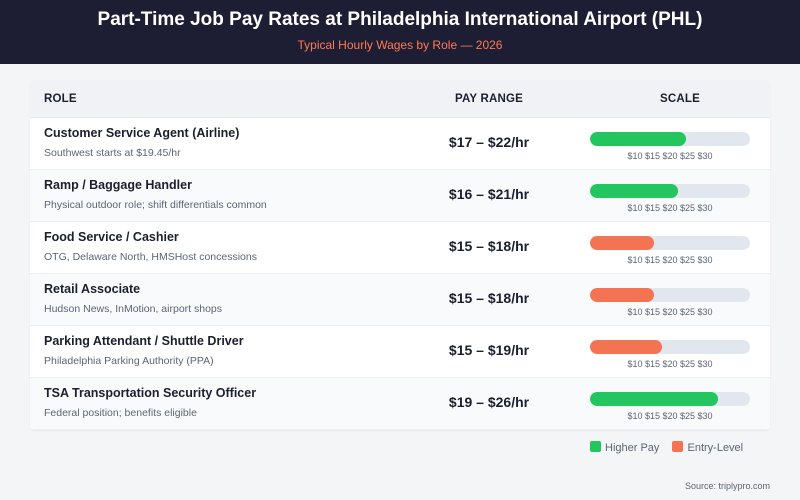 The width and height of the screenshot is (800, 500). Describe the element at coordinates (133, 309) in the screenshot. I see `role-note: Hudson News, InMotion, airport shops` at that location.